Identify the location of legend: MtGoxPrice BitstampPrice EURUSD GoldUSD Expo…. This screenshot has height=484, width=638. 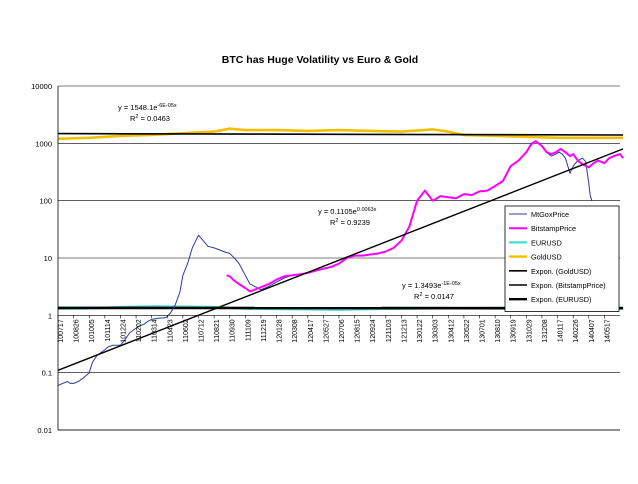
(562, 258).